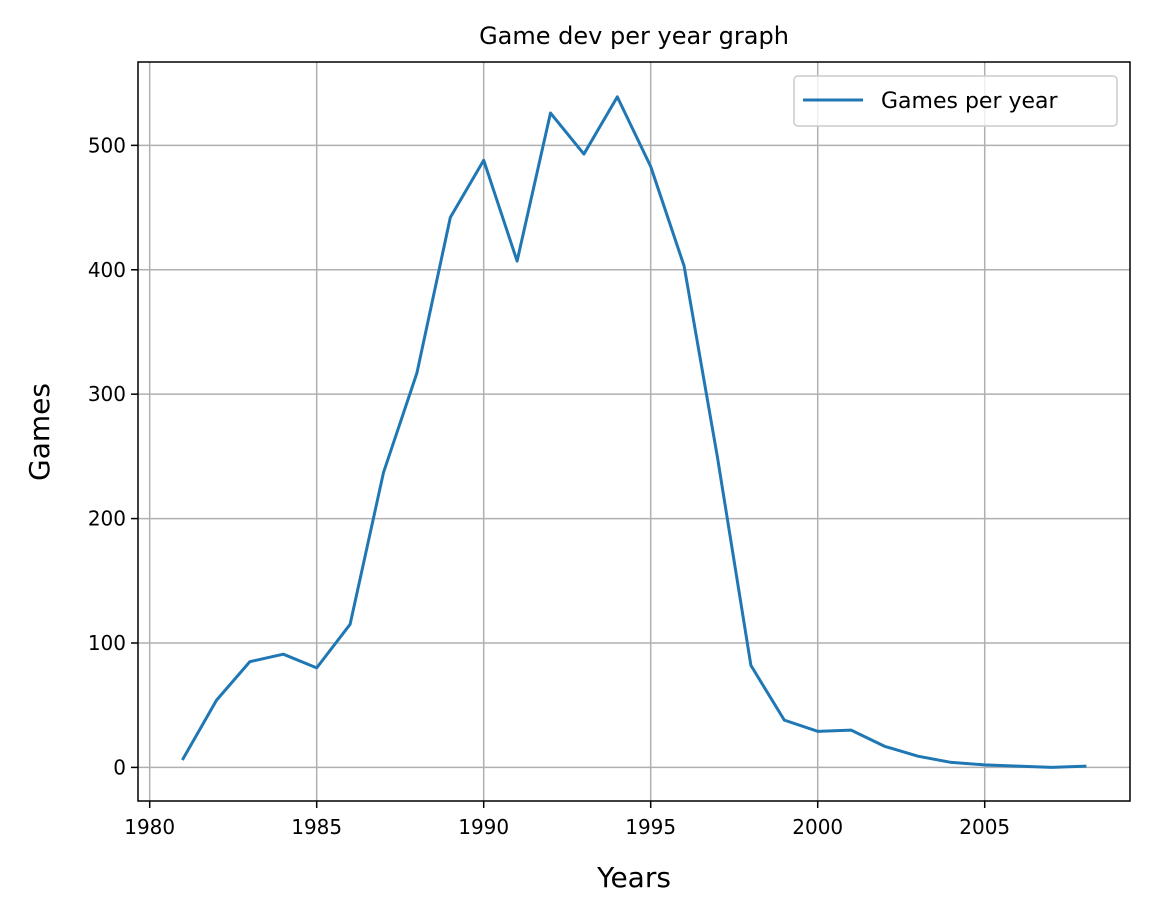 The width and height of the screenshot is (1149, 918). I want to click on chart-title: Game dev per year graph, so click(634, 36).